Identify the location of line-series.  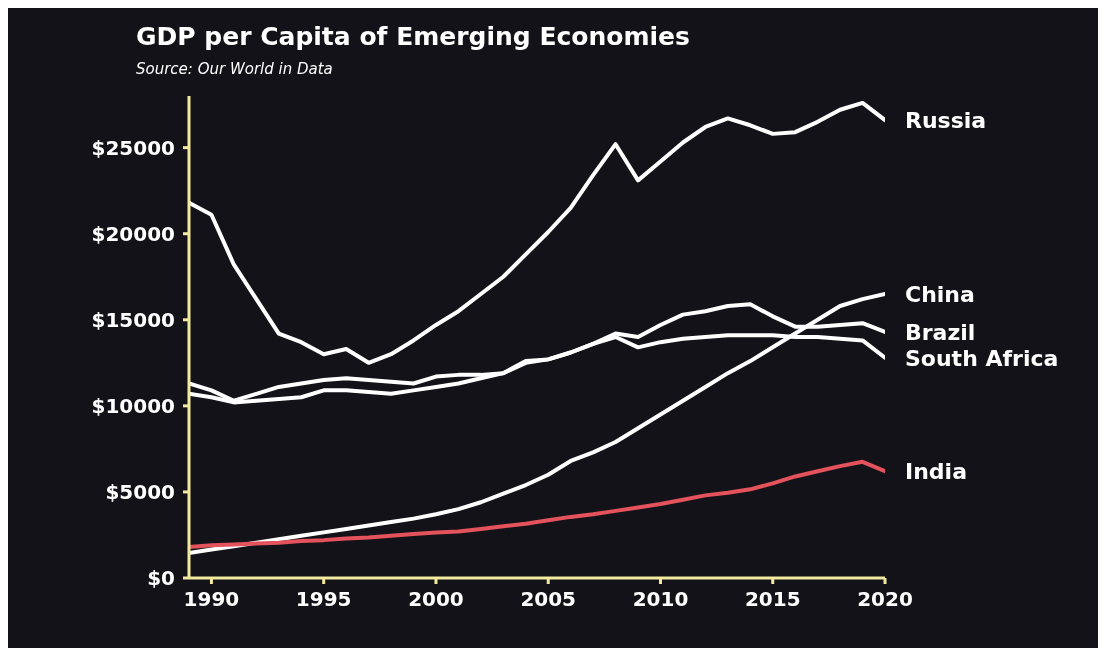
(537, 504).